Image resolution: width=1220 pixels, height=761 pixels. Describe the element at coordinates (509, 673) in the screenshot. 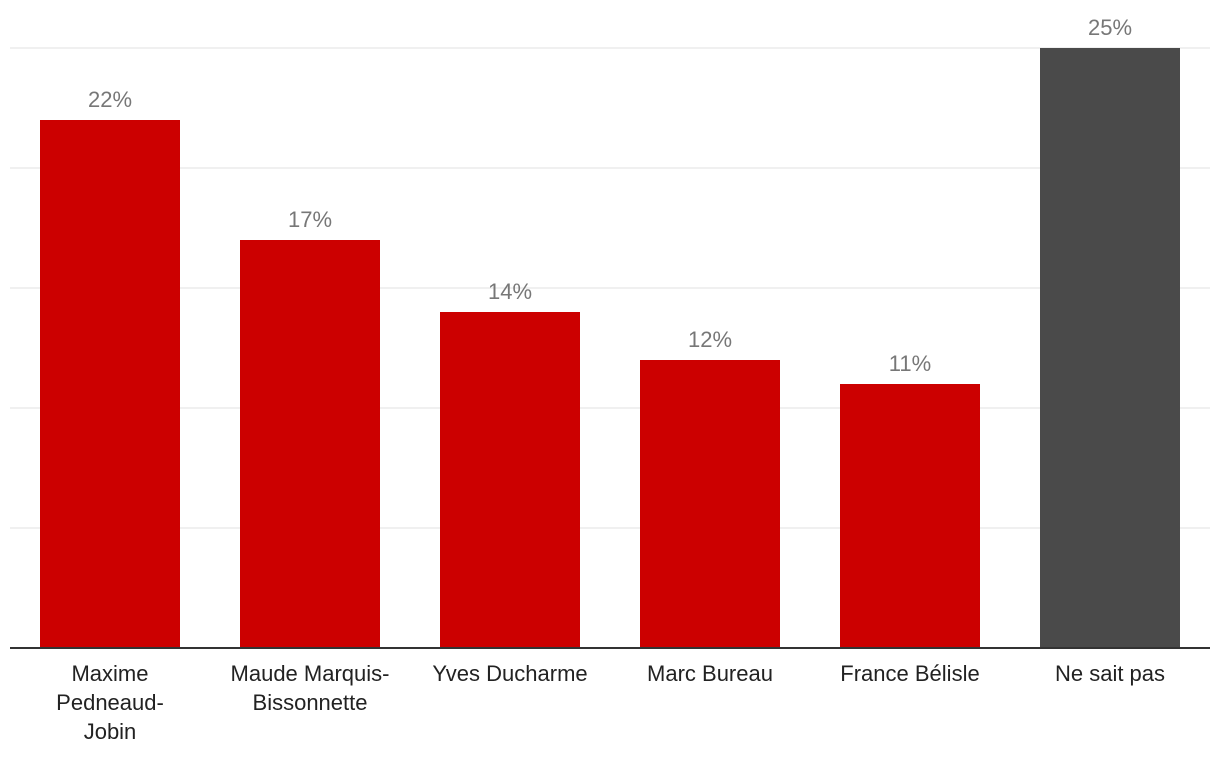

I see `category-label: Yves Ducharme` at that location.